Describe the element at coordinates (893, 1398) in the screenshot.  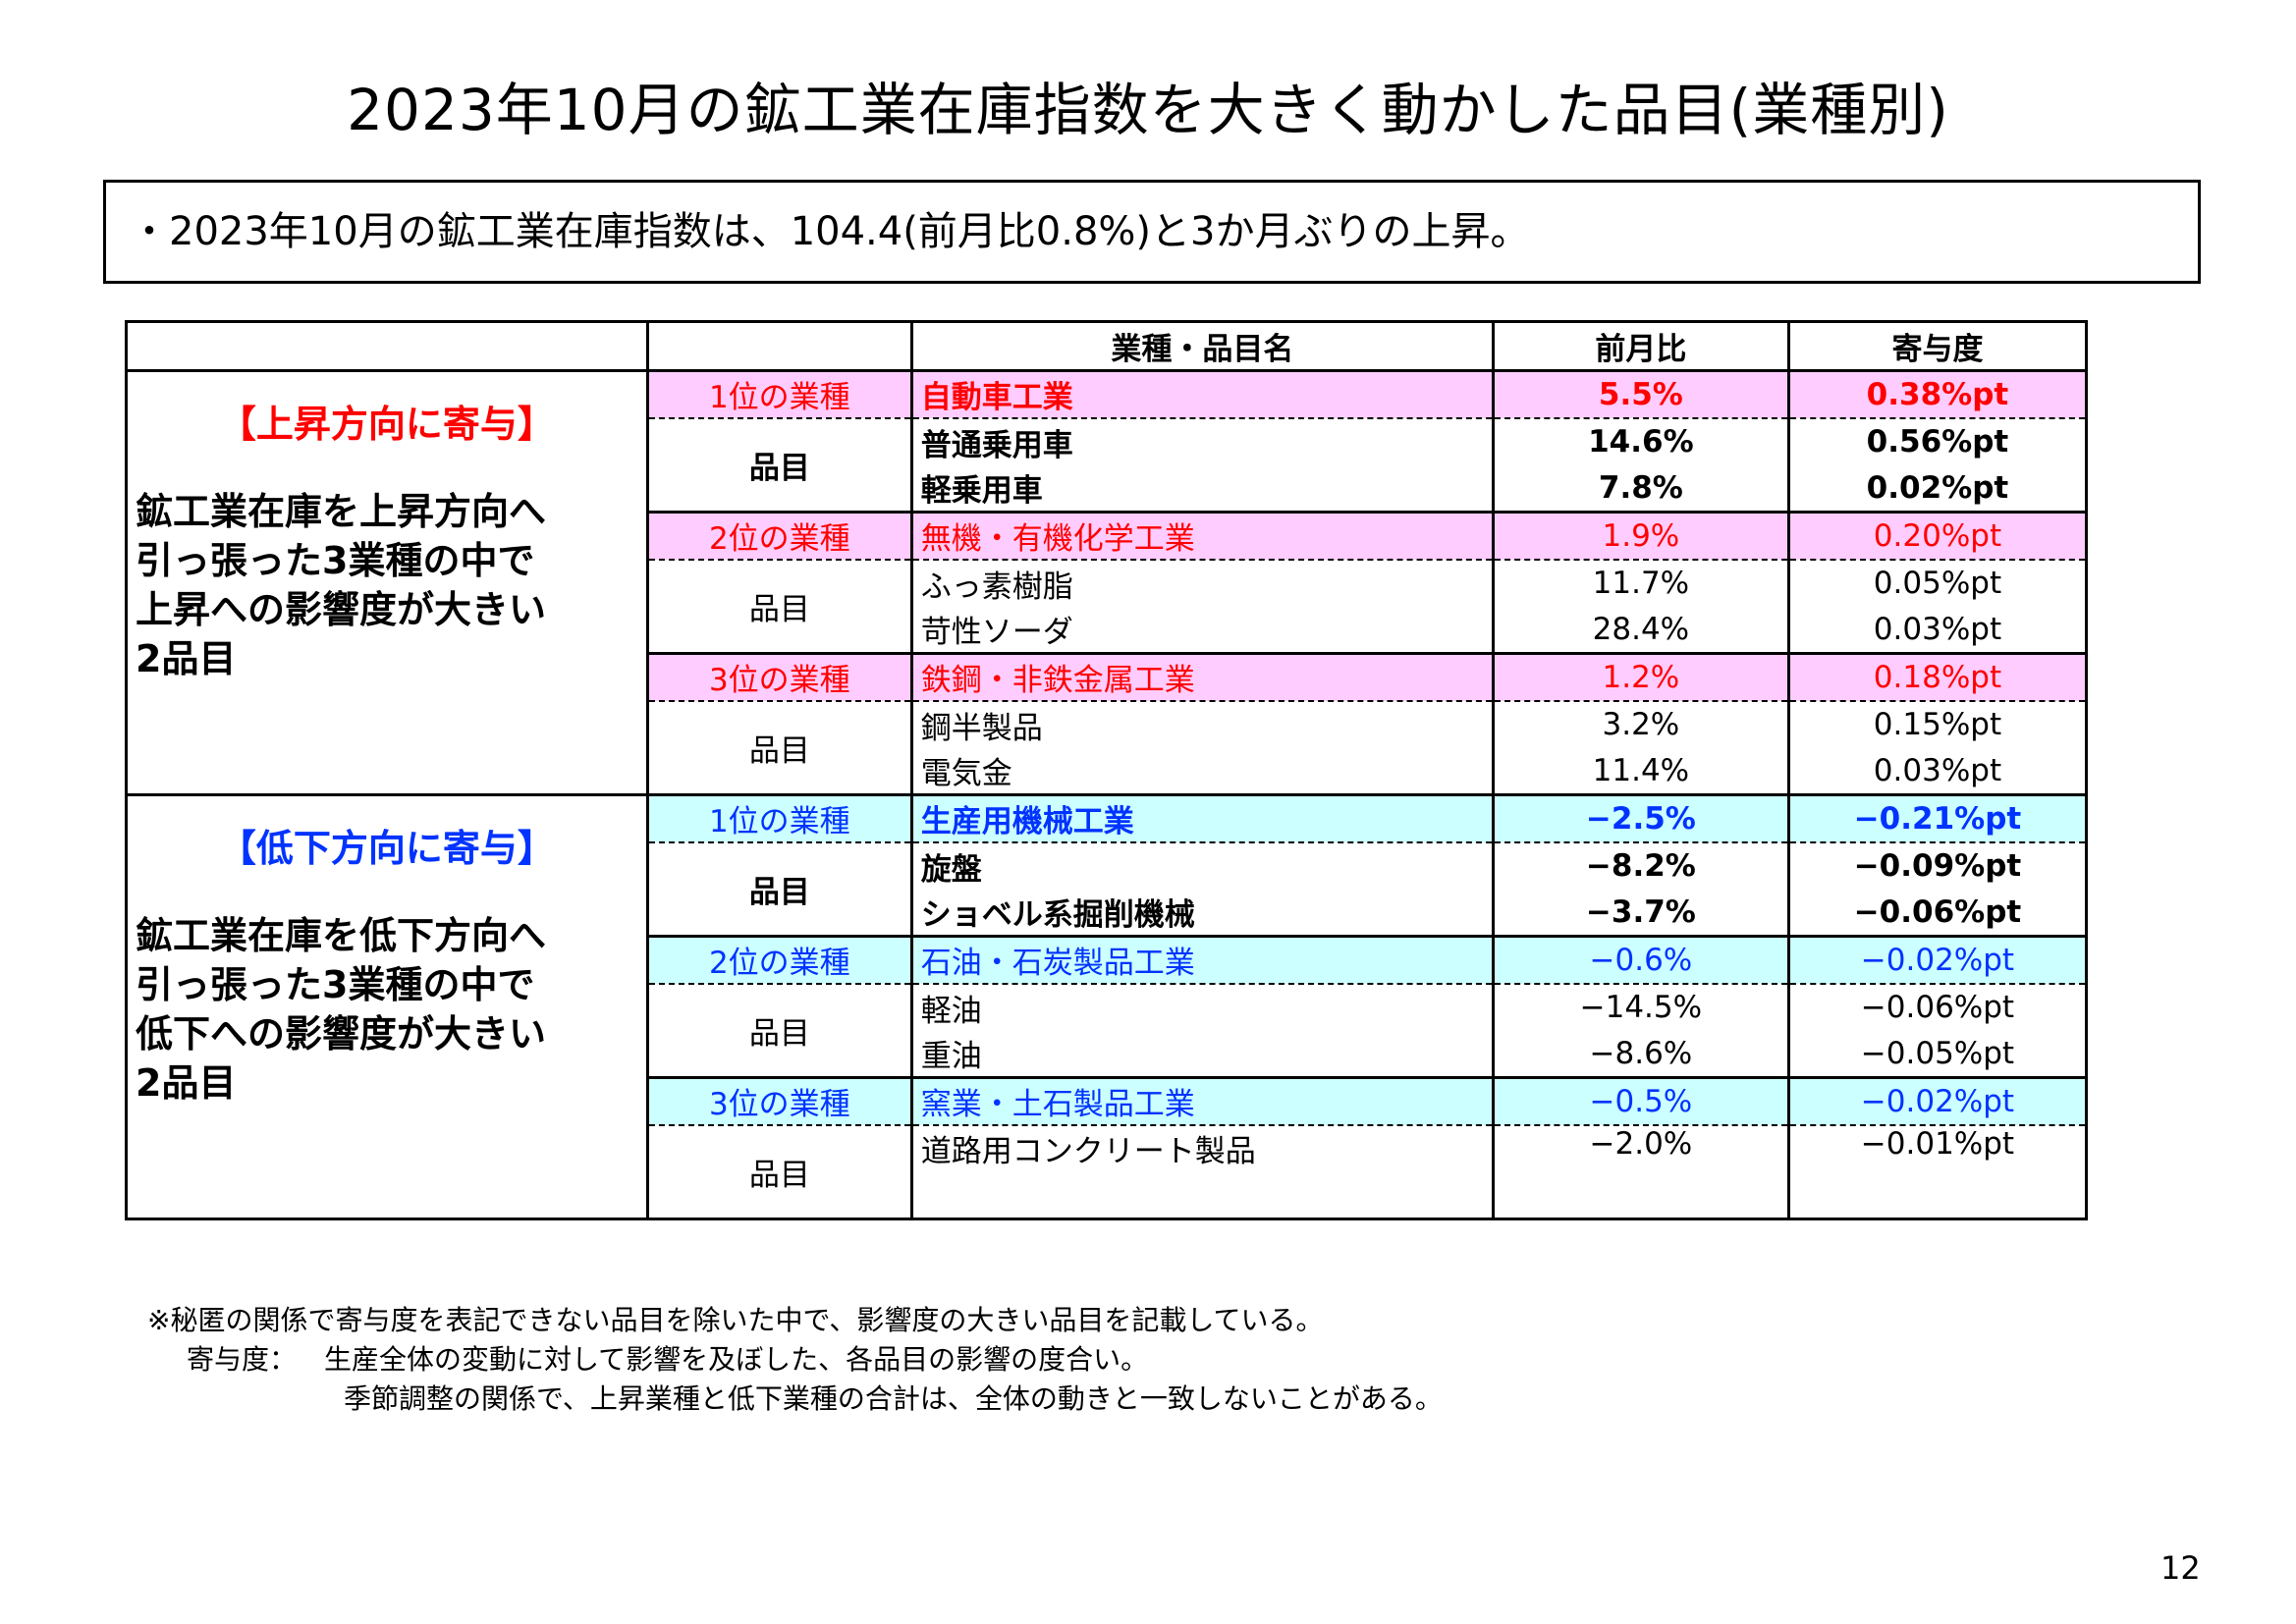
I see `footnote-3: 季節調整の関係で、上昇業種と低下業種の合計は、全体の動きと一致しないことがある。` at that location.